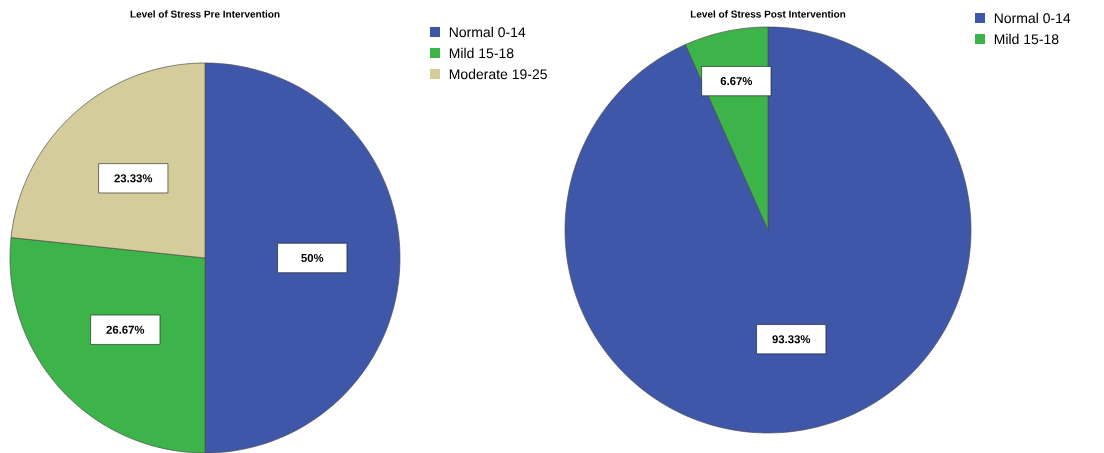  What do you see at coordinates (736, 80) in the screenshot?
I see `data-label: 6.67%` at bounding box center [736, 80].